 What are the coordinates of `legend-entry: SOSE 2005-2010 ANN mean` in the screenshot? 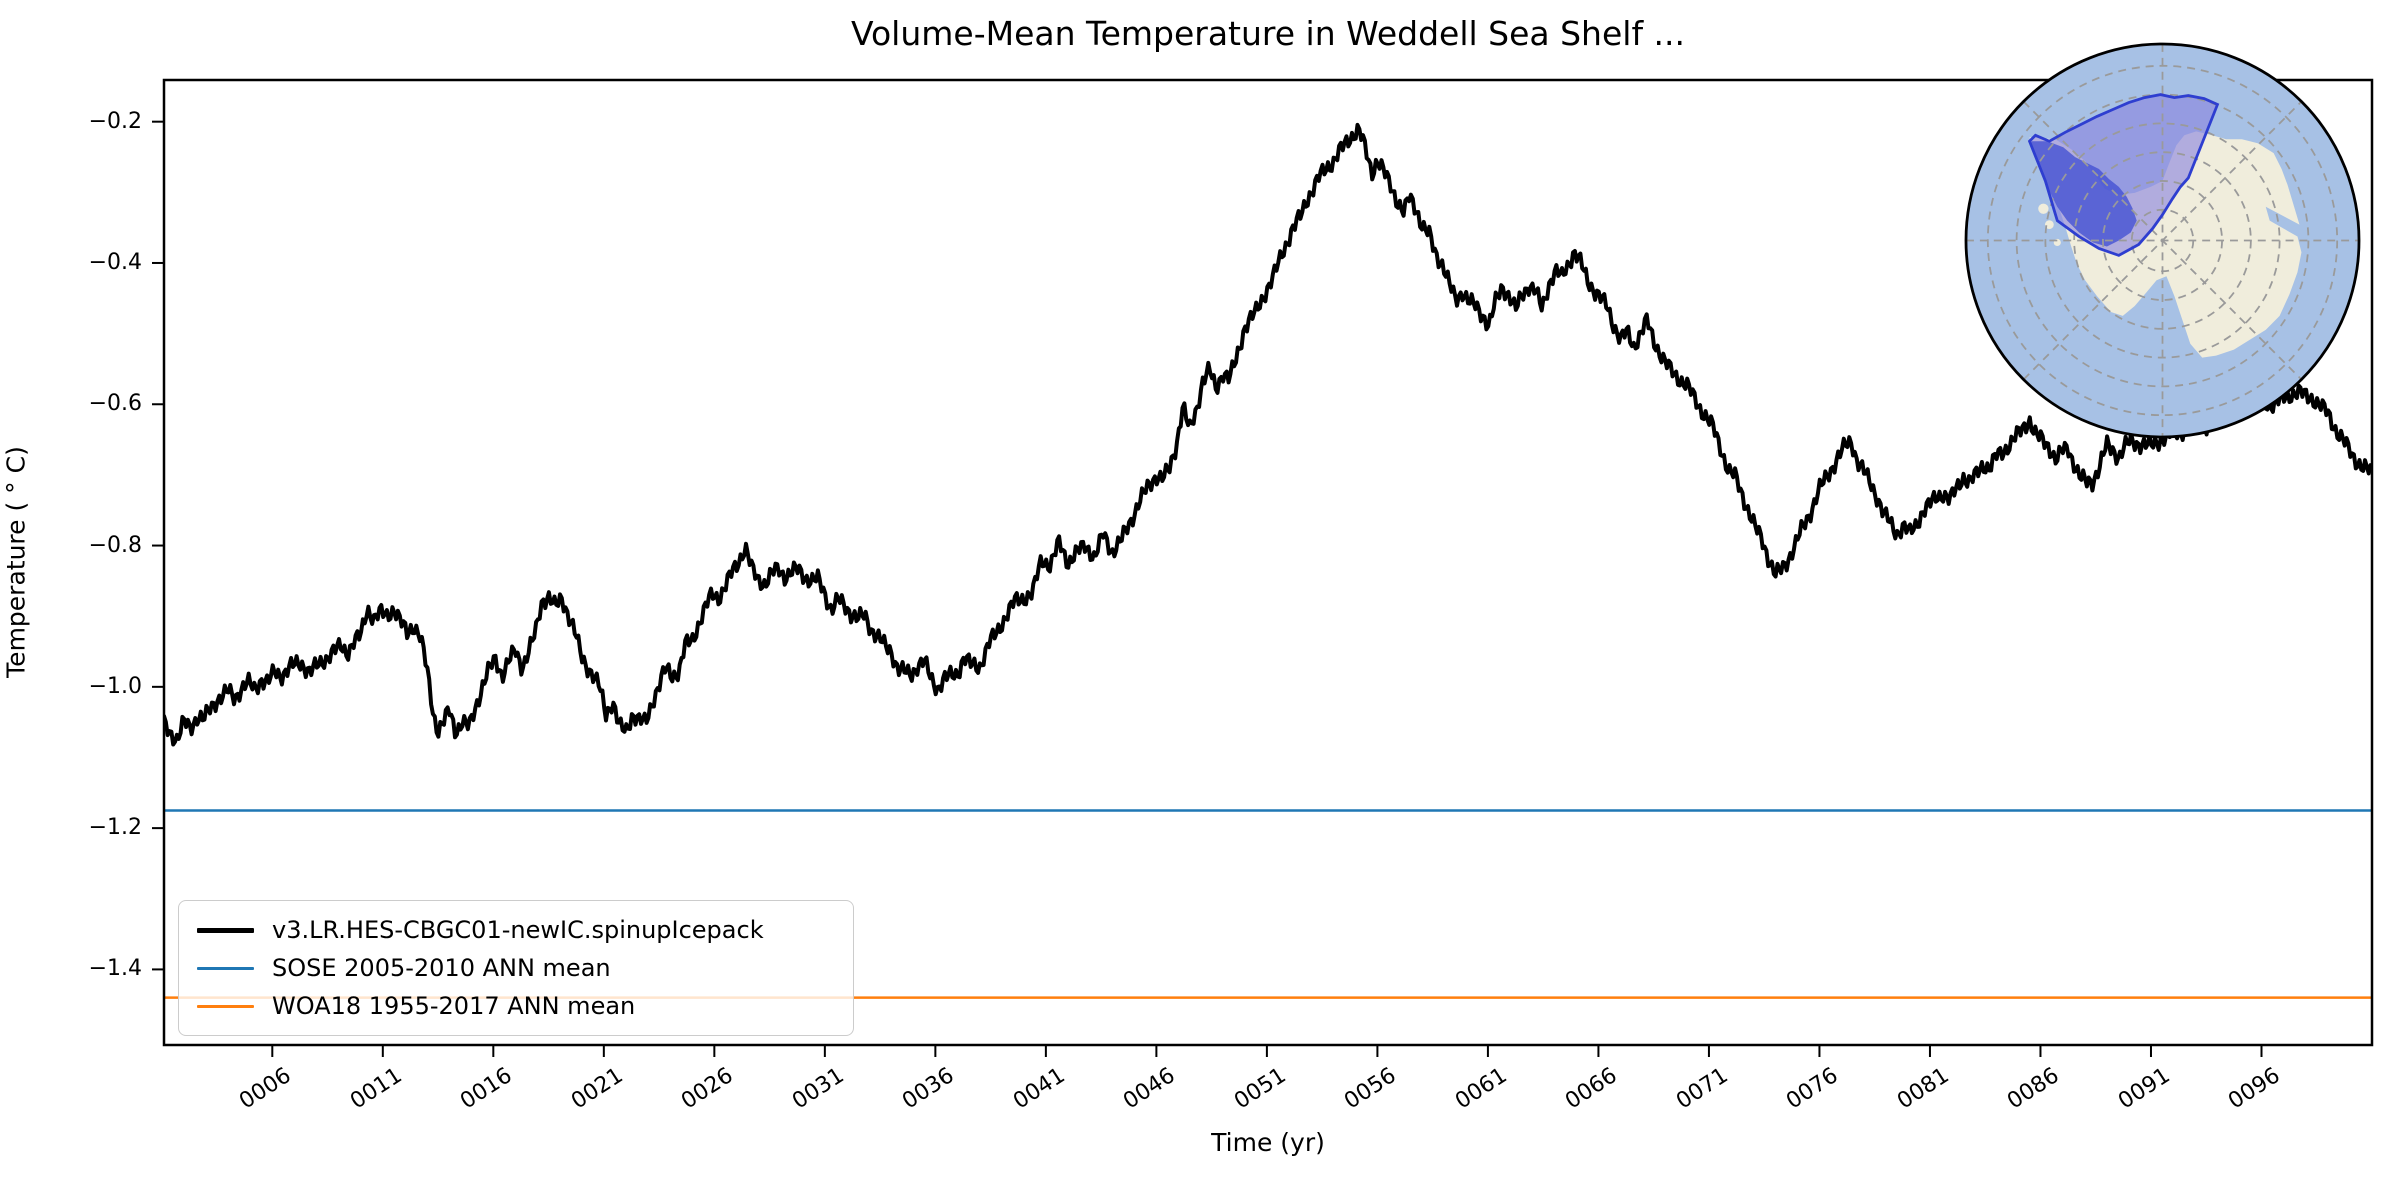 It's located at (516, 968).